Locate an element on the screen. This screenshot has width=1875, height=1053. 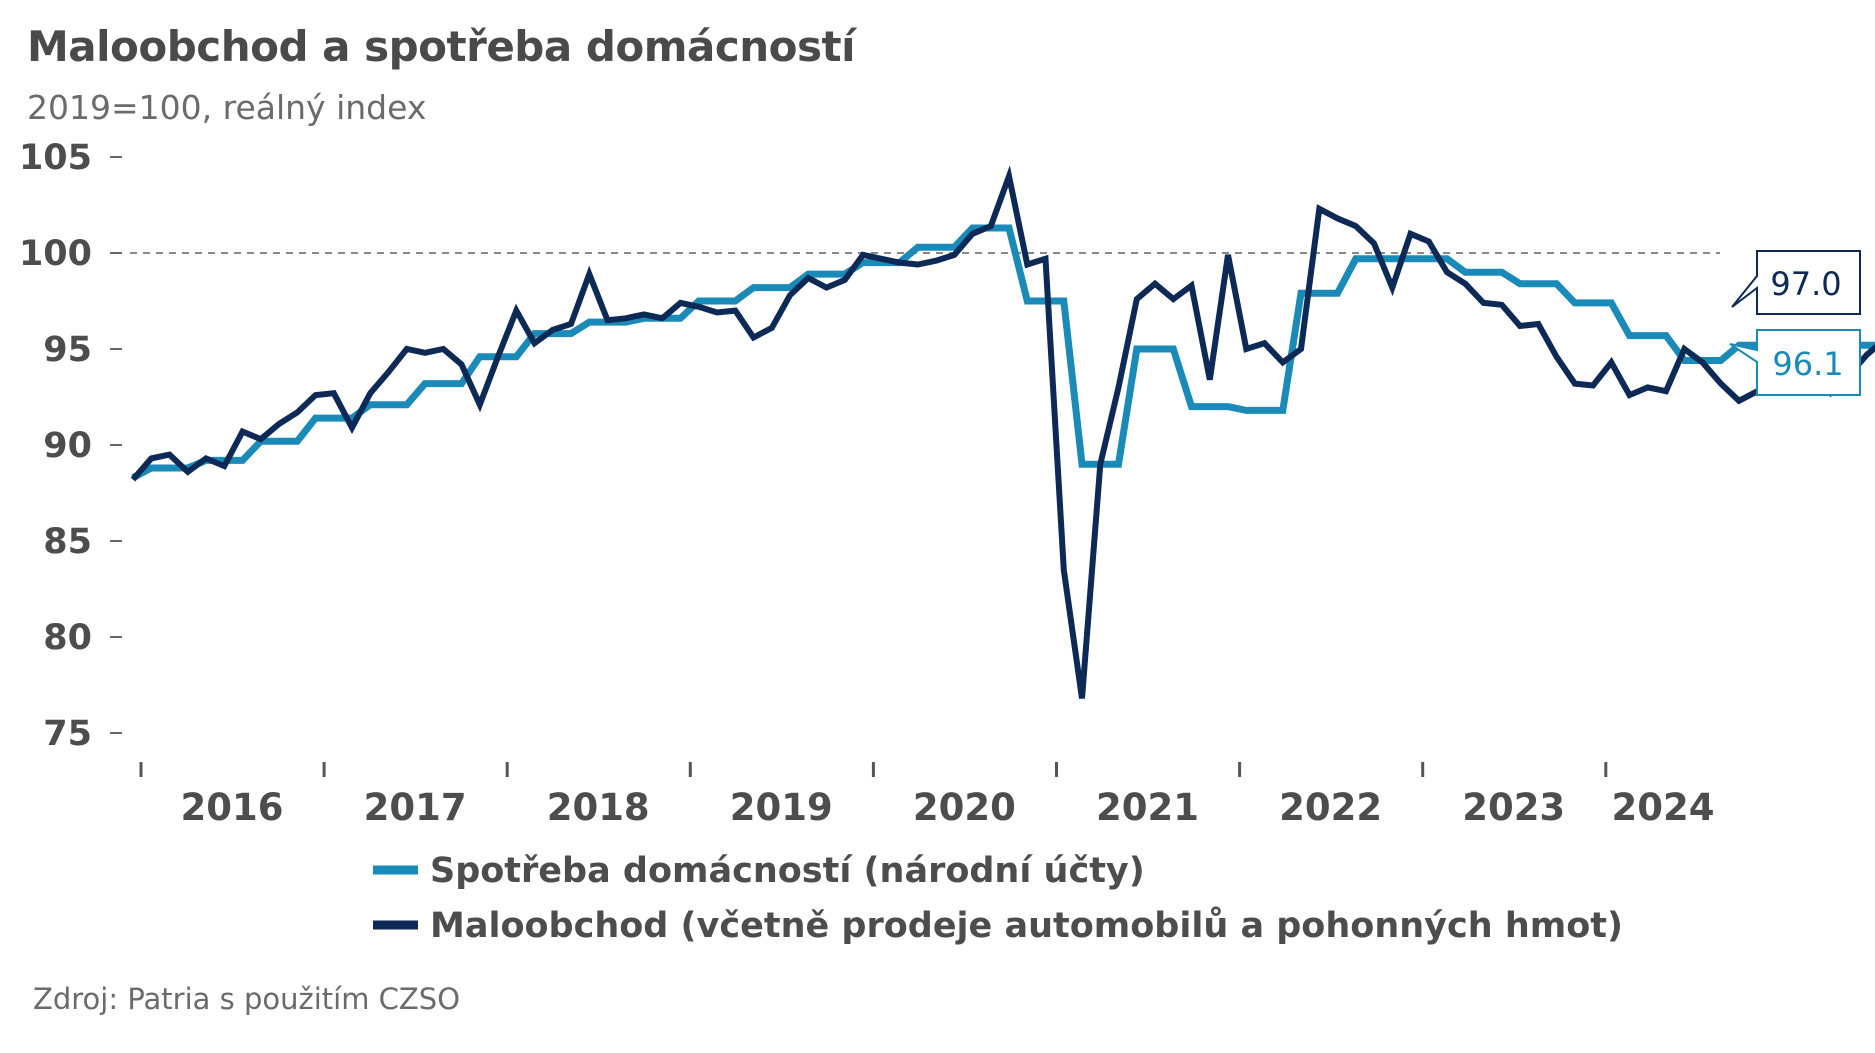
y-tick-label: 80 is located at coordinates (67, 638).